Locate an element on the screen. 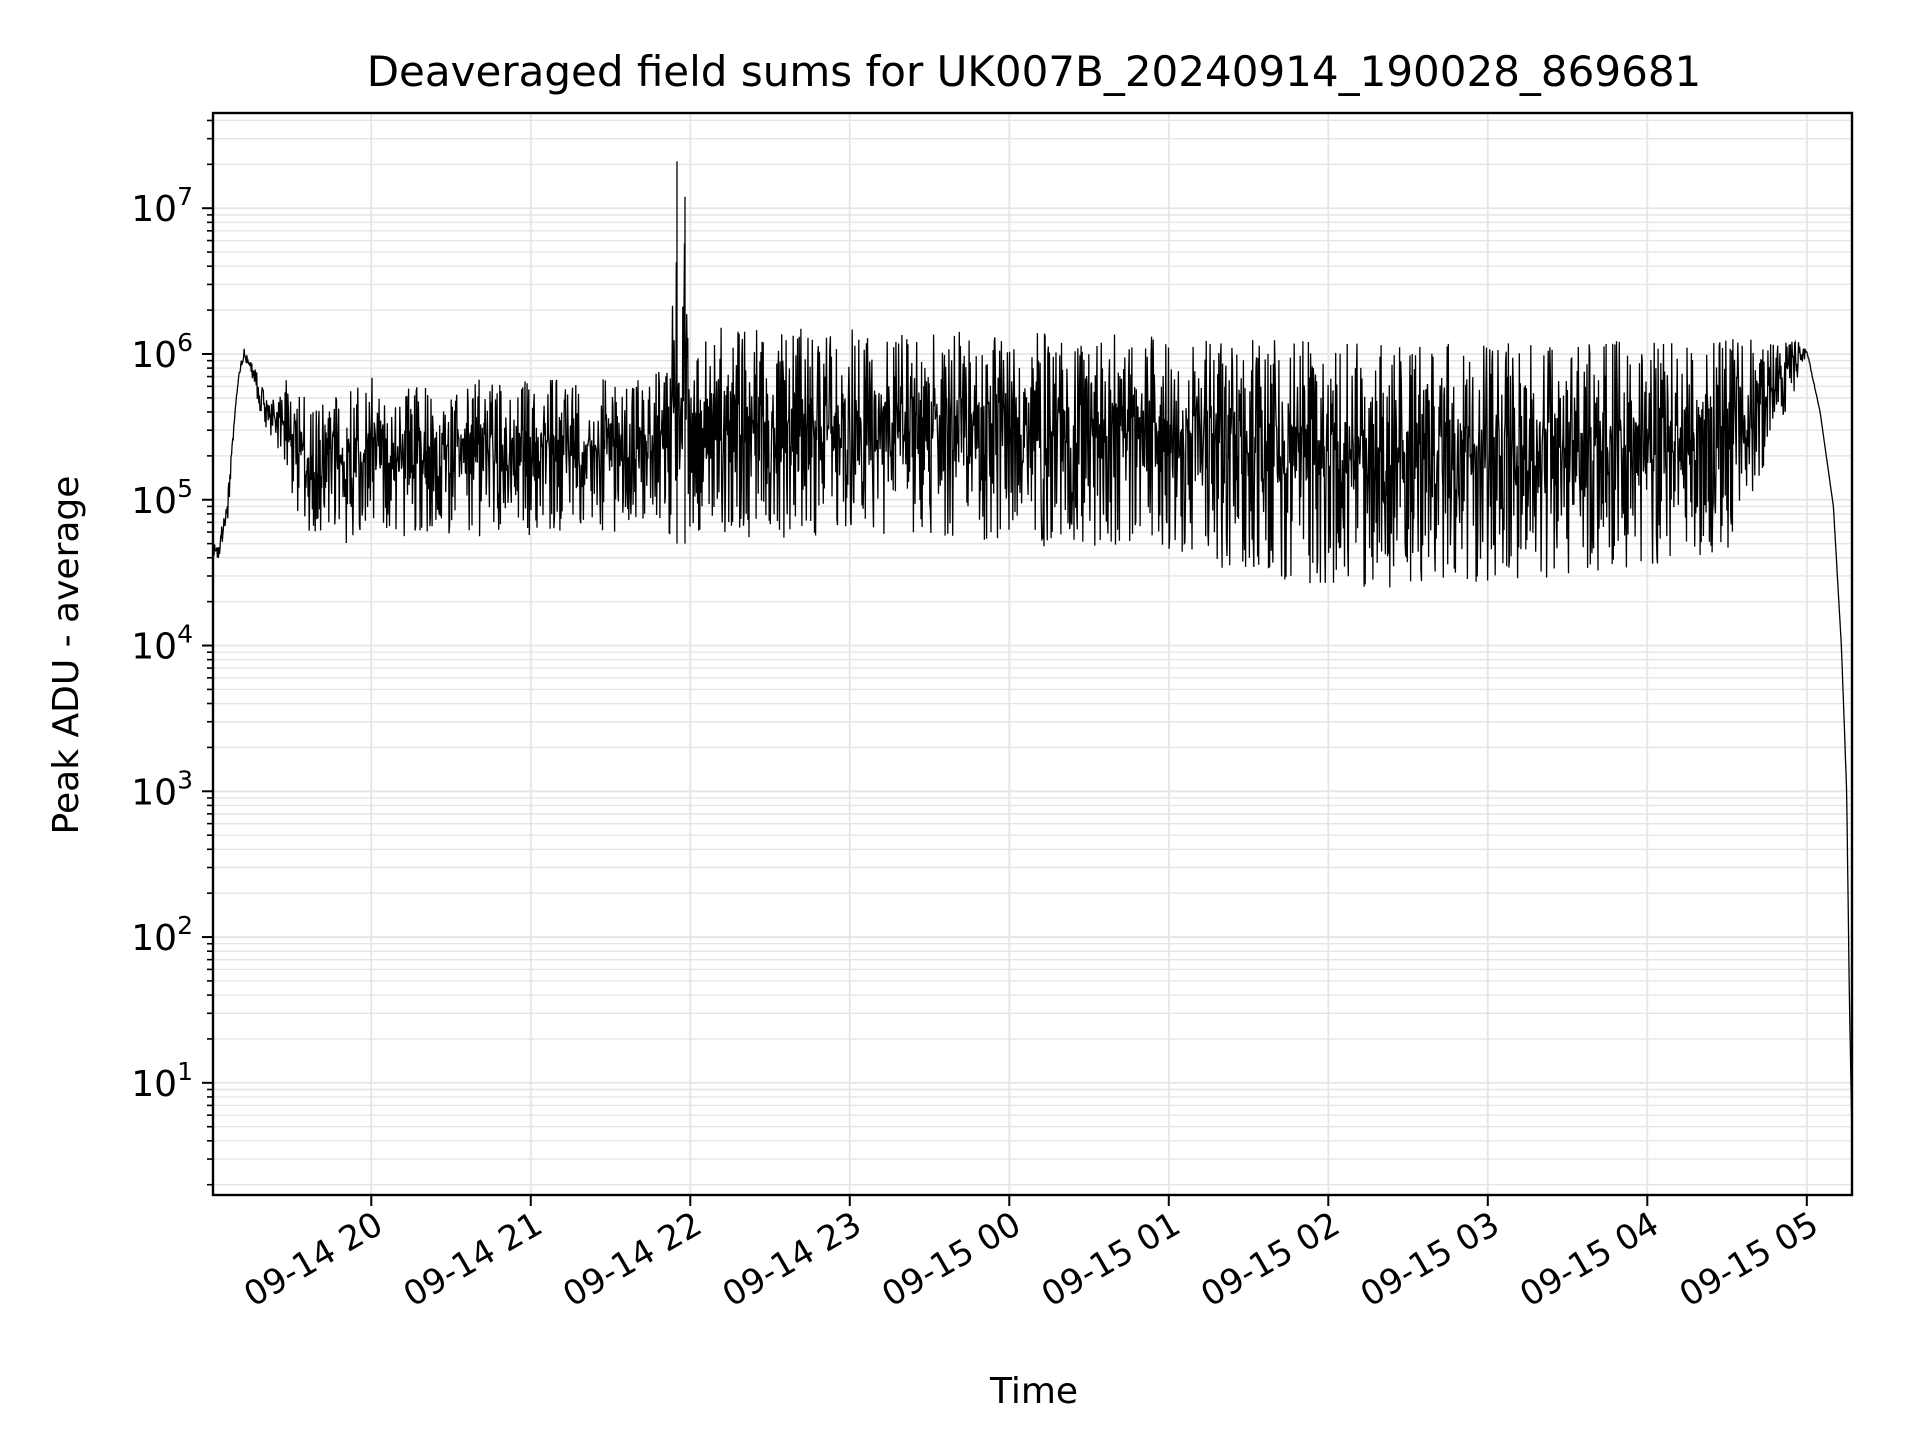  y-tick-label: 10⁶ is located at coordinates (162, 352).